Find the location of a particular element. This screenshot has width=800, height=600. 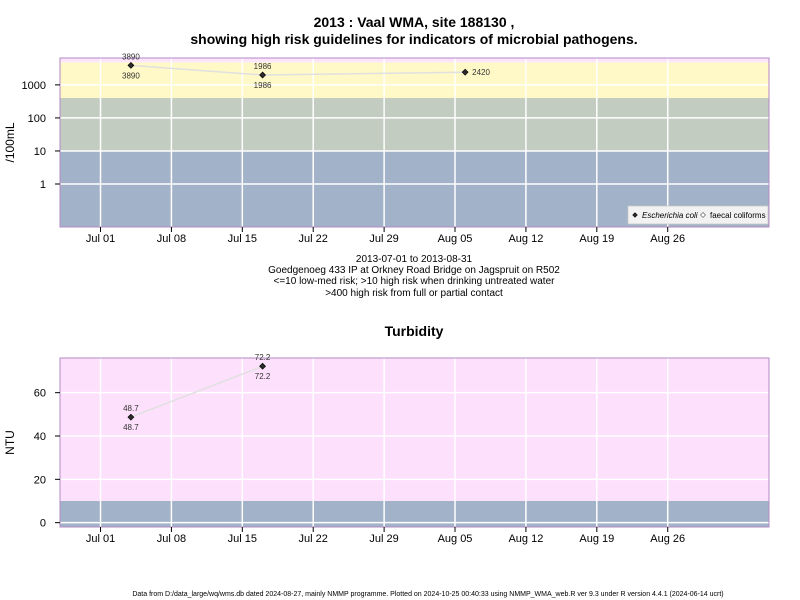

y-axis-label: NTU is located at coordinates (10, 442).